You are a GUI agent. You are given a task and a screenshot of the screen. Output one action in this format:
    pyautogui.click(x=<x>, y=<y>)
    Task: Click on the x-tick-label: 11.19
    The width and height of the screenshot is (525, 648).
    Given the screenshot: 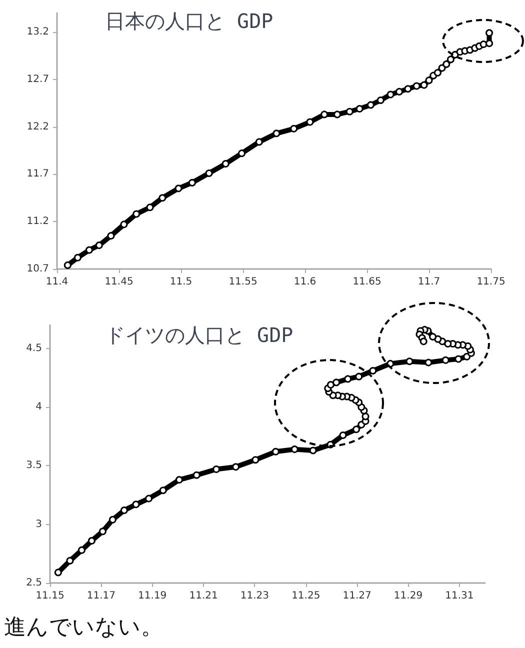 What is the action you would take?
    pyautogui.click(x=152, y=596)
    